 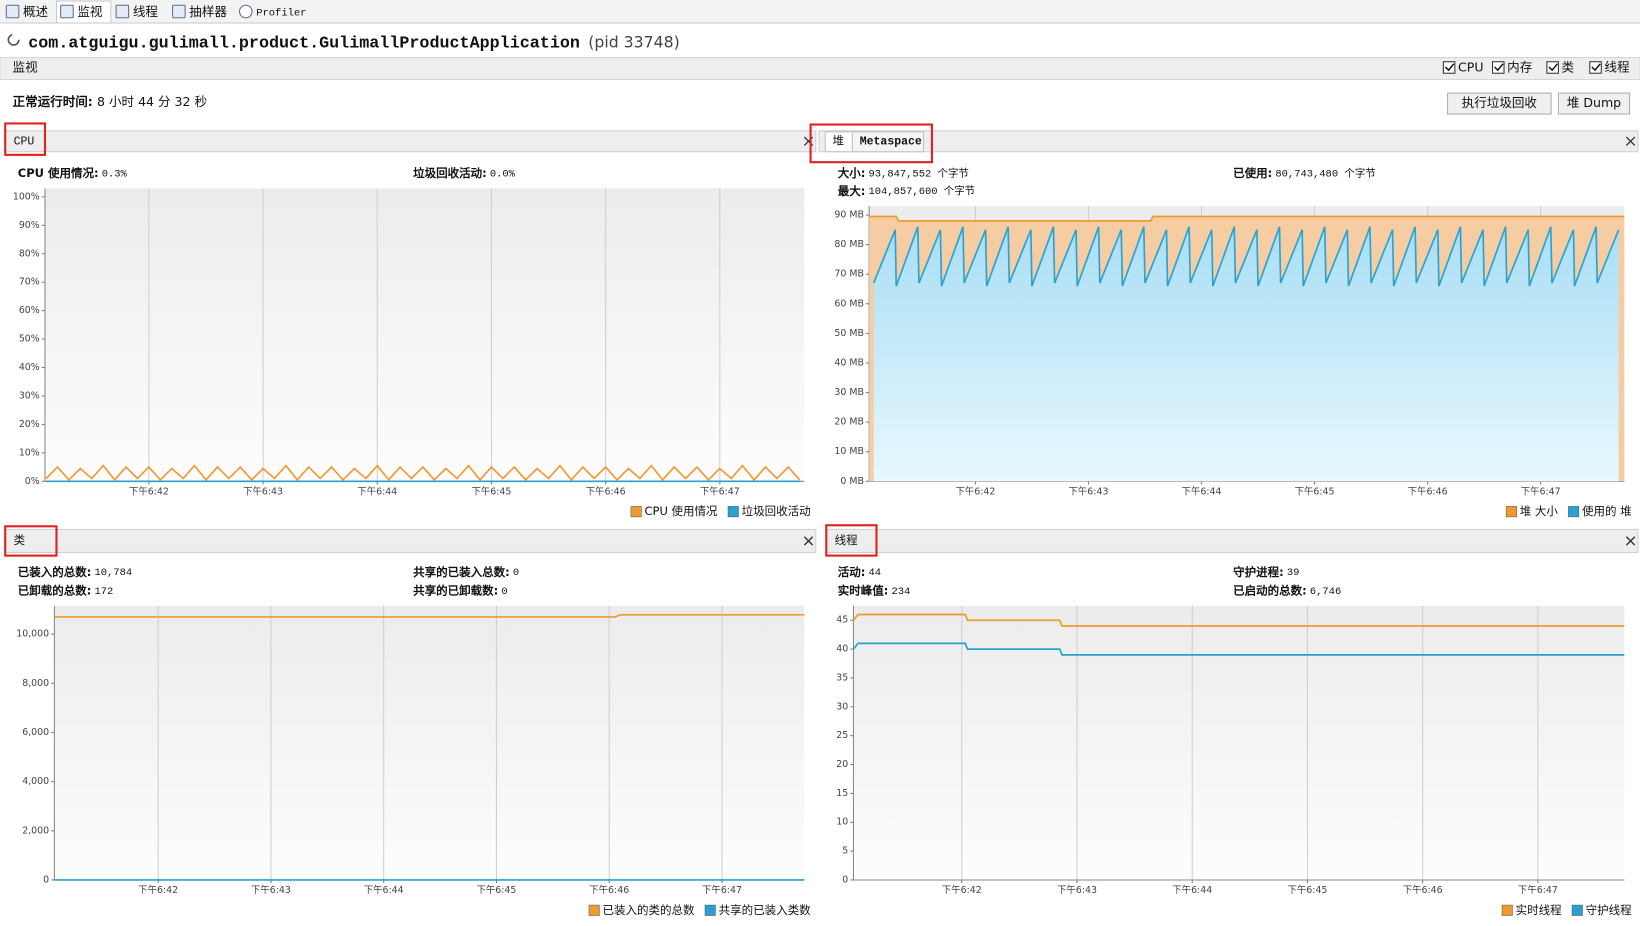 What do you see at coordinates (424, 335) in the screenshot?
I see `plot-area` at bounding box center [424, 335].